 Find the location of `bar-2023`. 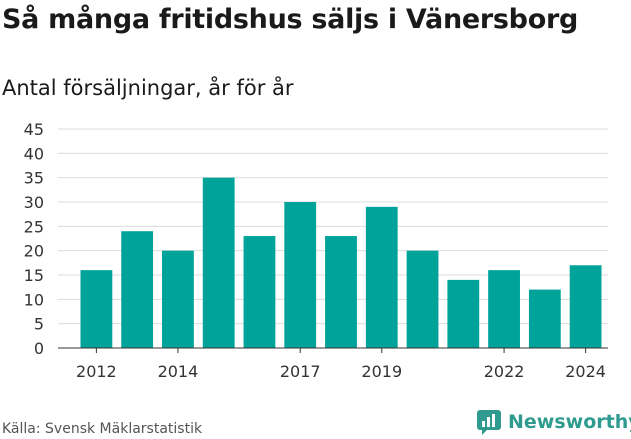

bar-2023 is located at coordinates (544, 318).